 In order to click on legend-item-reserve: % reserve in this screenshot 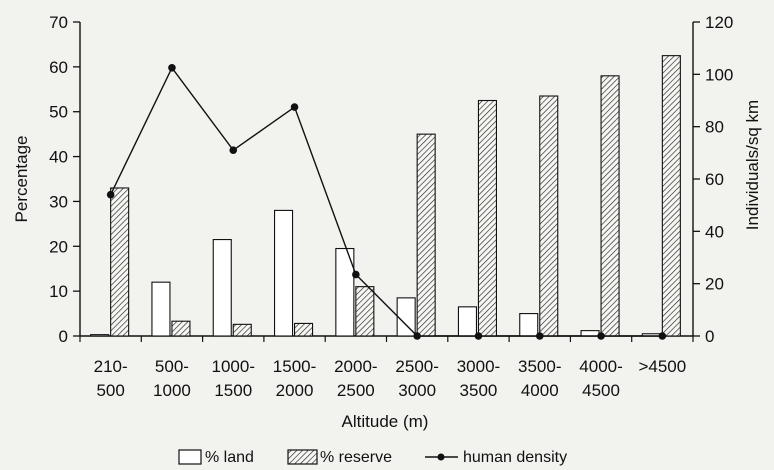, I will do `click(339, 457)`.